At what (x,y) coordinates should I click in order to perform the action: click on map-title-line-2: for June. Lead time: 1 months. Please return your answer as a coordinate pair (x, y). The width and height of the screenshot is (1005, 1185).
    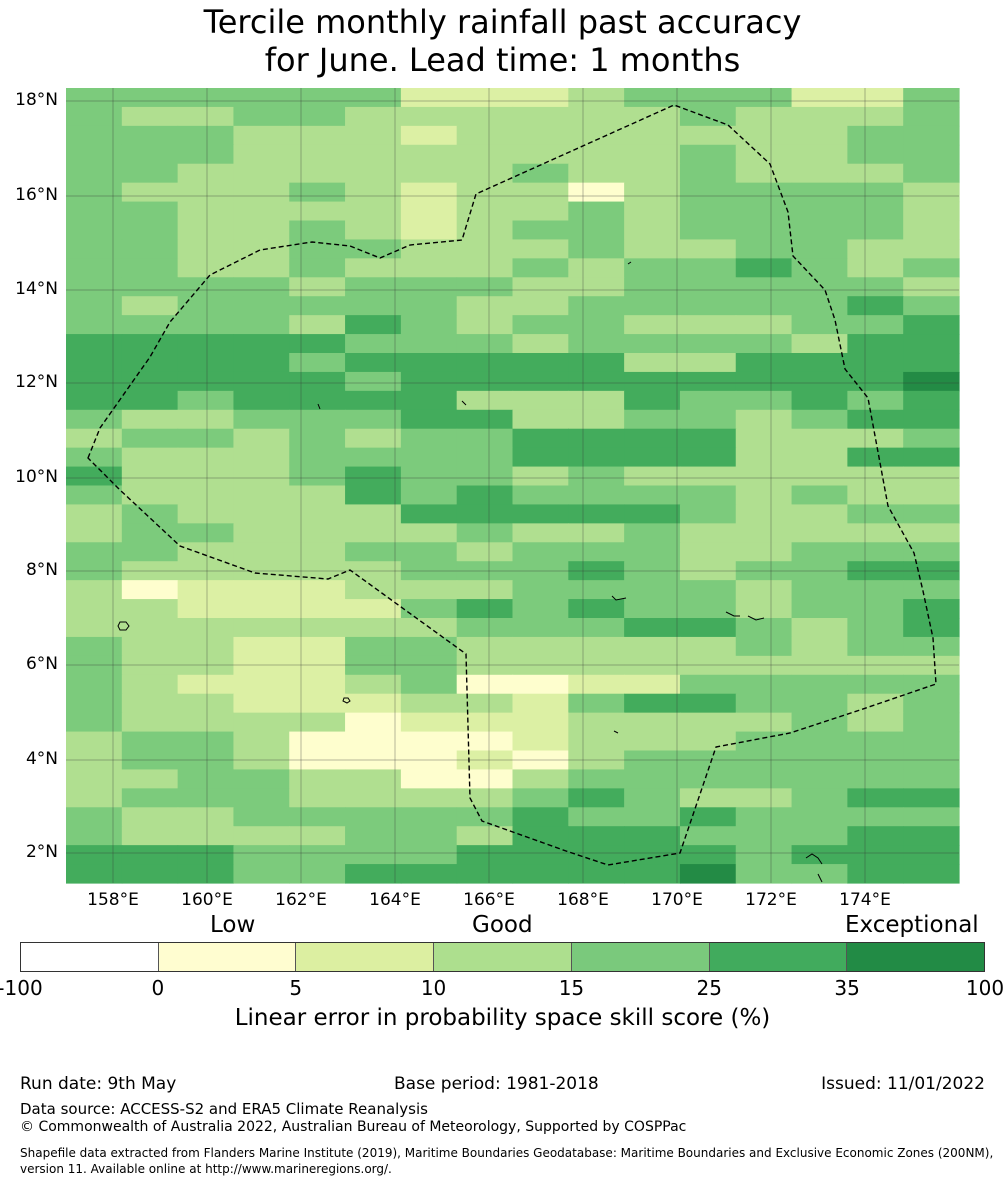
    Looking at the image, I should click on (502, 60).